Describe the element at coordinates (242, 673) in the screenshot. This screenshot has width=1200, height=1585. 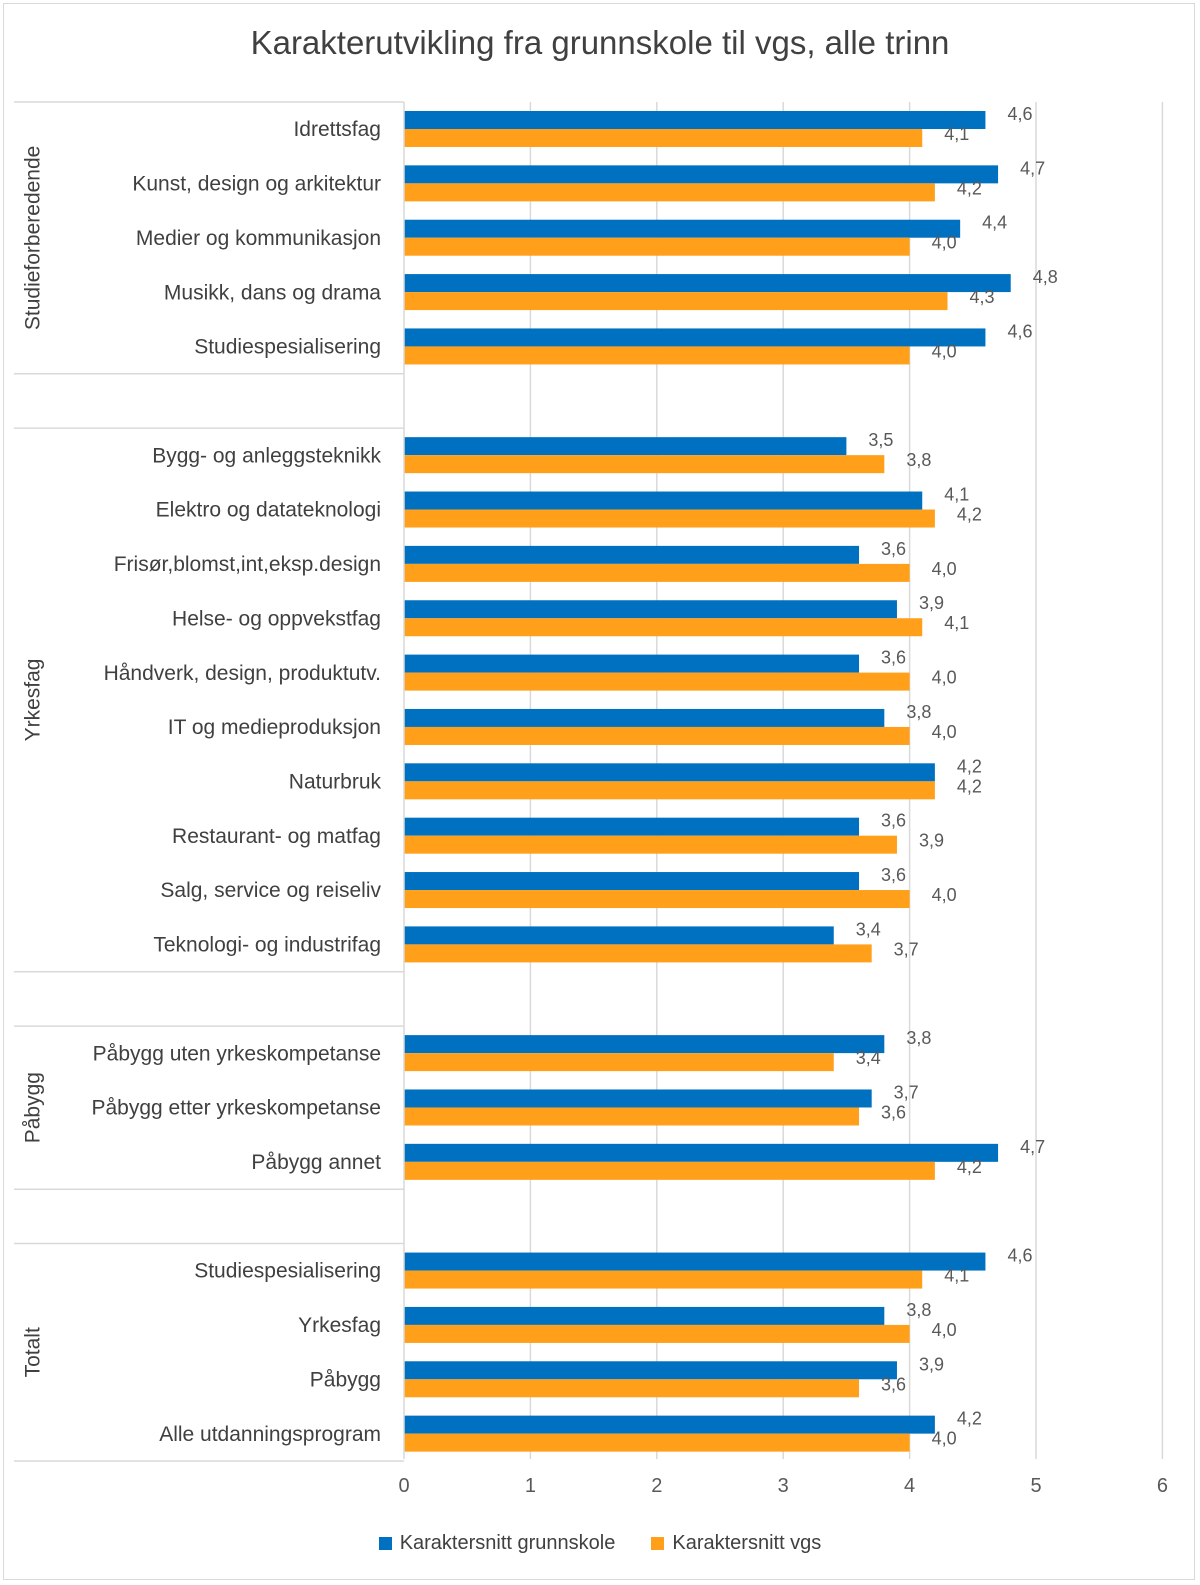
I see `category-label: Håndverk, design, produktutv.` at that location.